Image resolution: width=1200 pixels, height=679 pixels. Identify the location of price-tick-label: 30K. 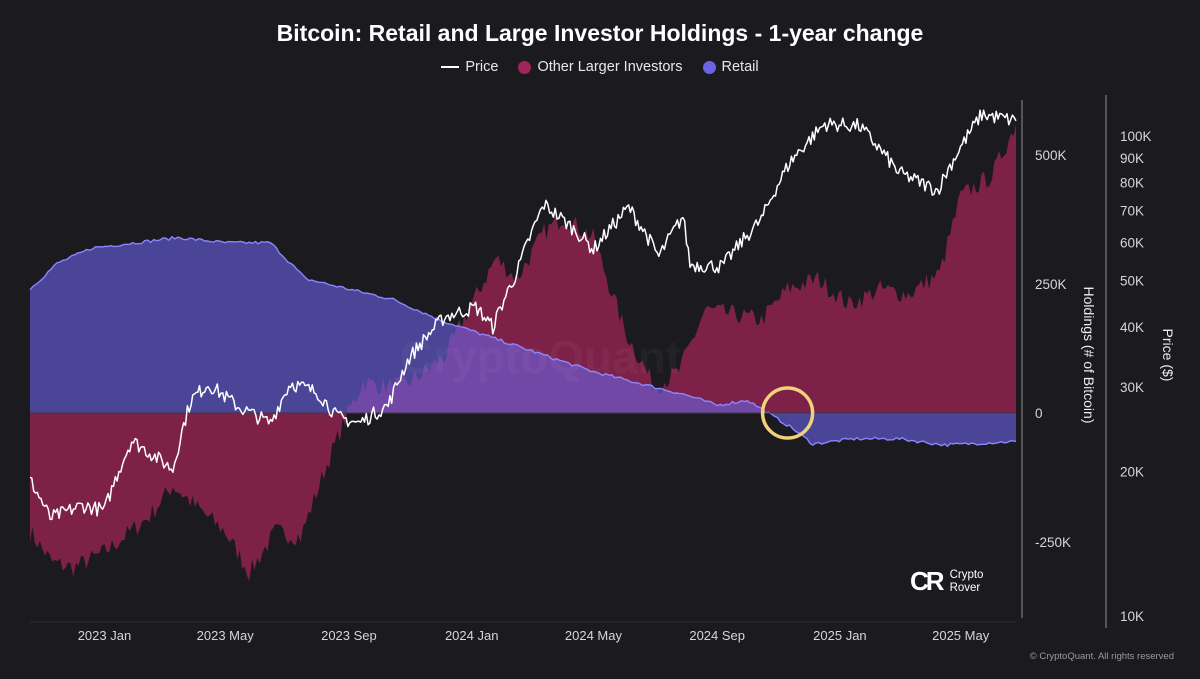
(1132, 387).